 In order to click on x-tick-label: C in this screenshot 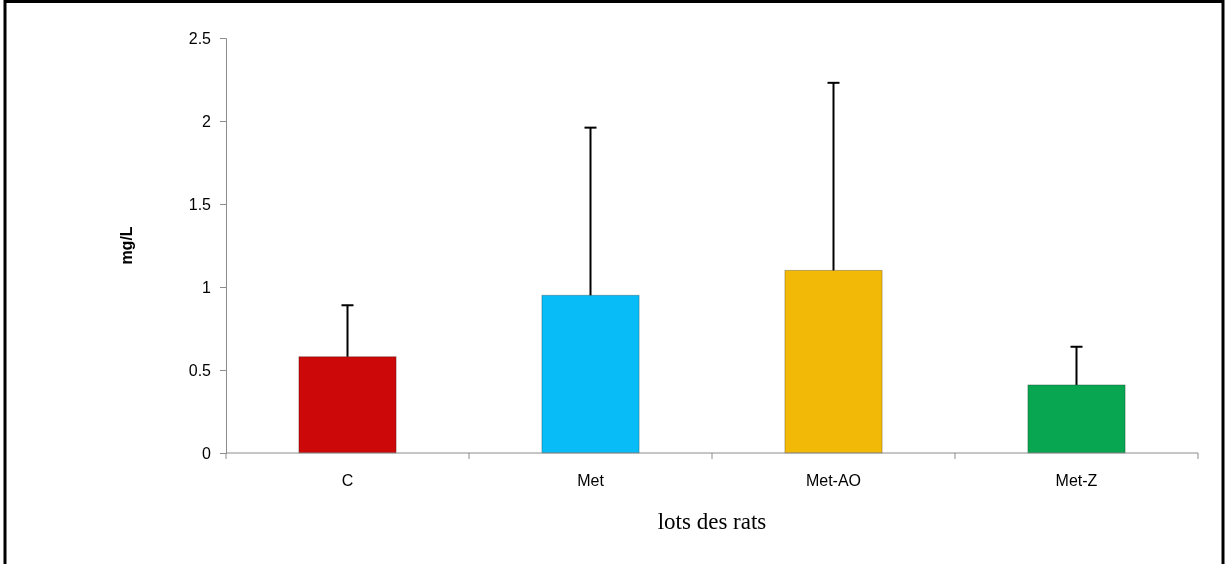, I will do `click(347, 480)`.